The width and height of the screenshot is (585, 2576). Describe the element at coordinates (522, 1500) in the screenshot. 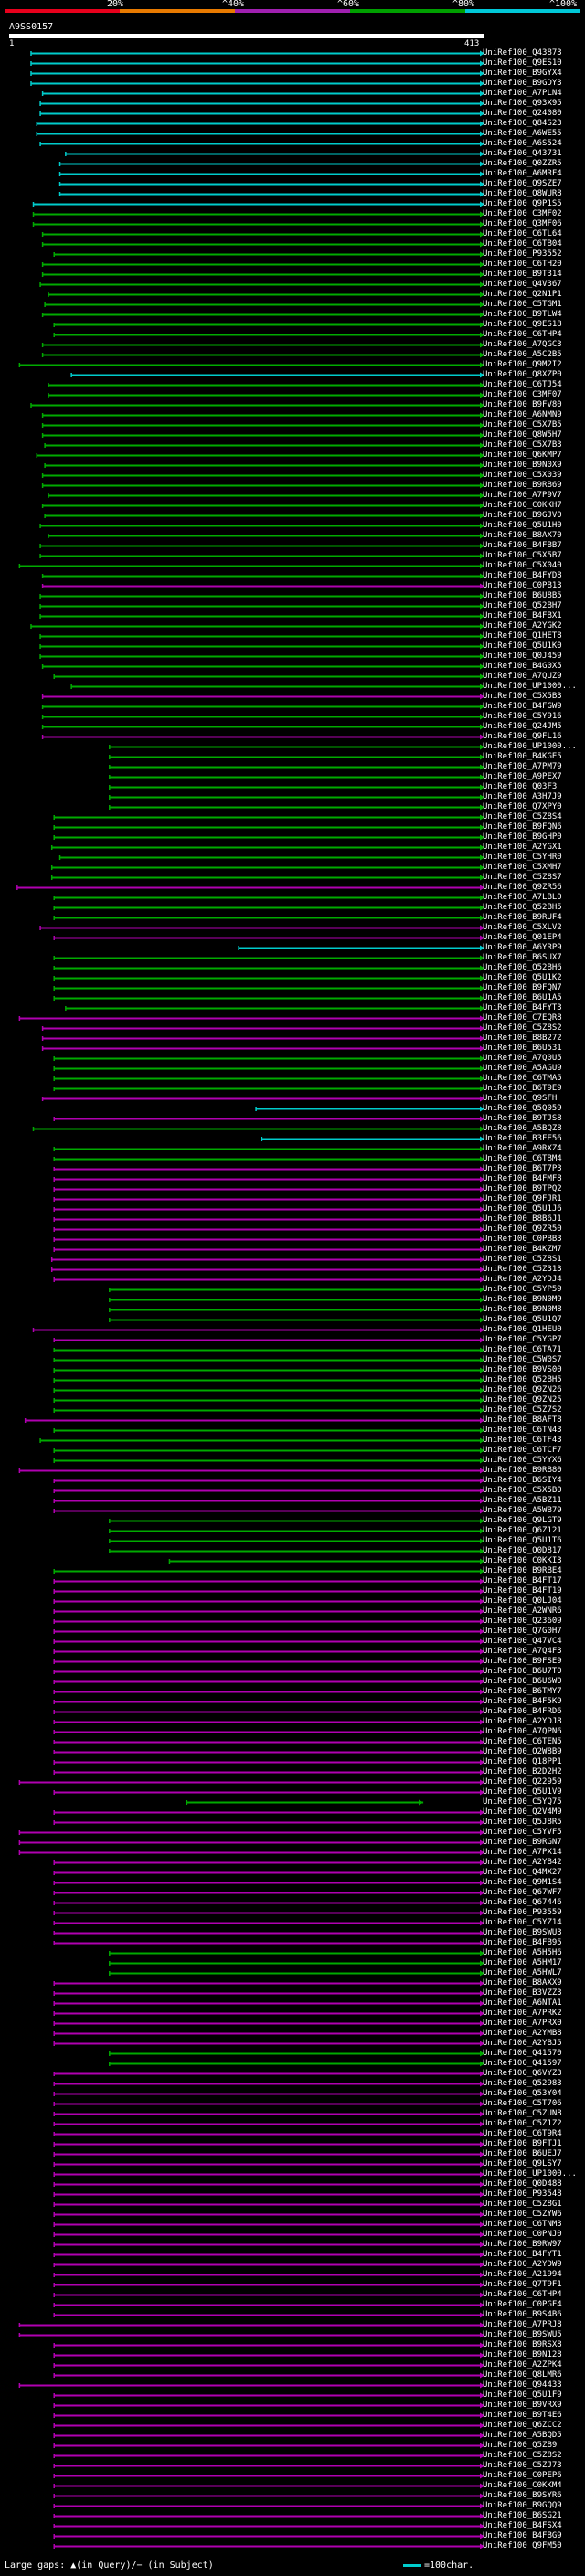

I see `hit-id-label: UniRef100_A5BZ11` at that location.